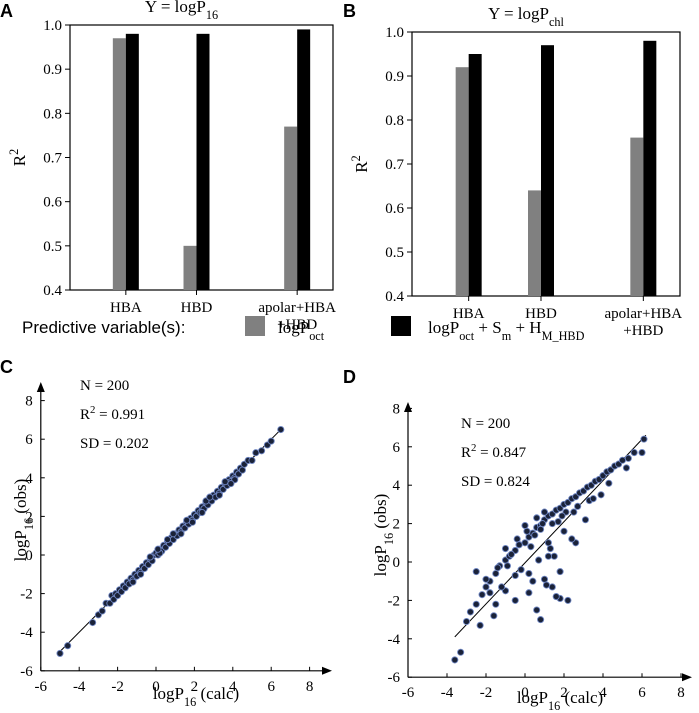 This screenshot has height=713, width=699. What do you see at coordinates (79, 687) in the screenshot?
I see `x-tick-label: -4` at bounding box center [79, 687].